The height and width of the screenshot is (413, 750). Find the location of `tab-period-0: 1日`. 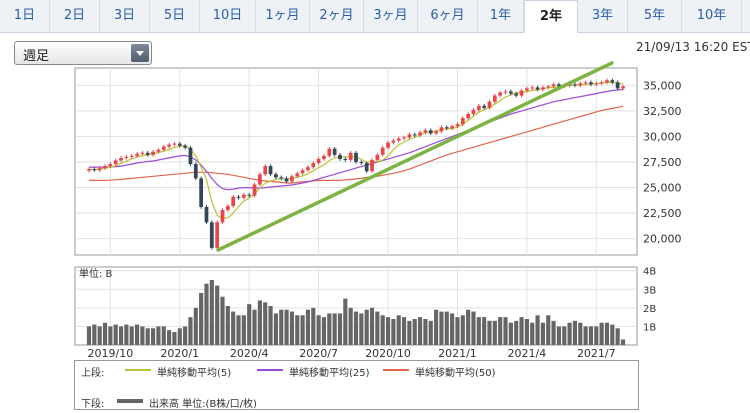

tab-period-0: 1日 is located at coordinates (25, 16).